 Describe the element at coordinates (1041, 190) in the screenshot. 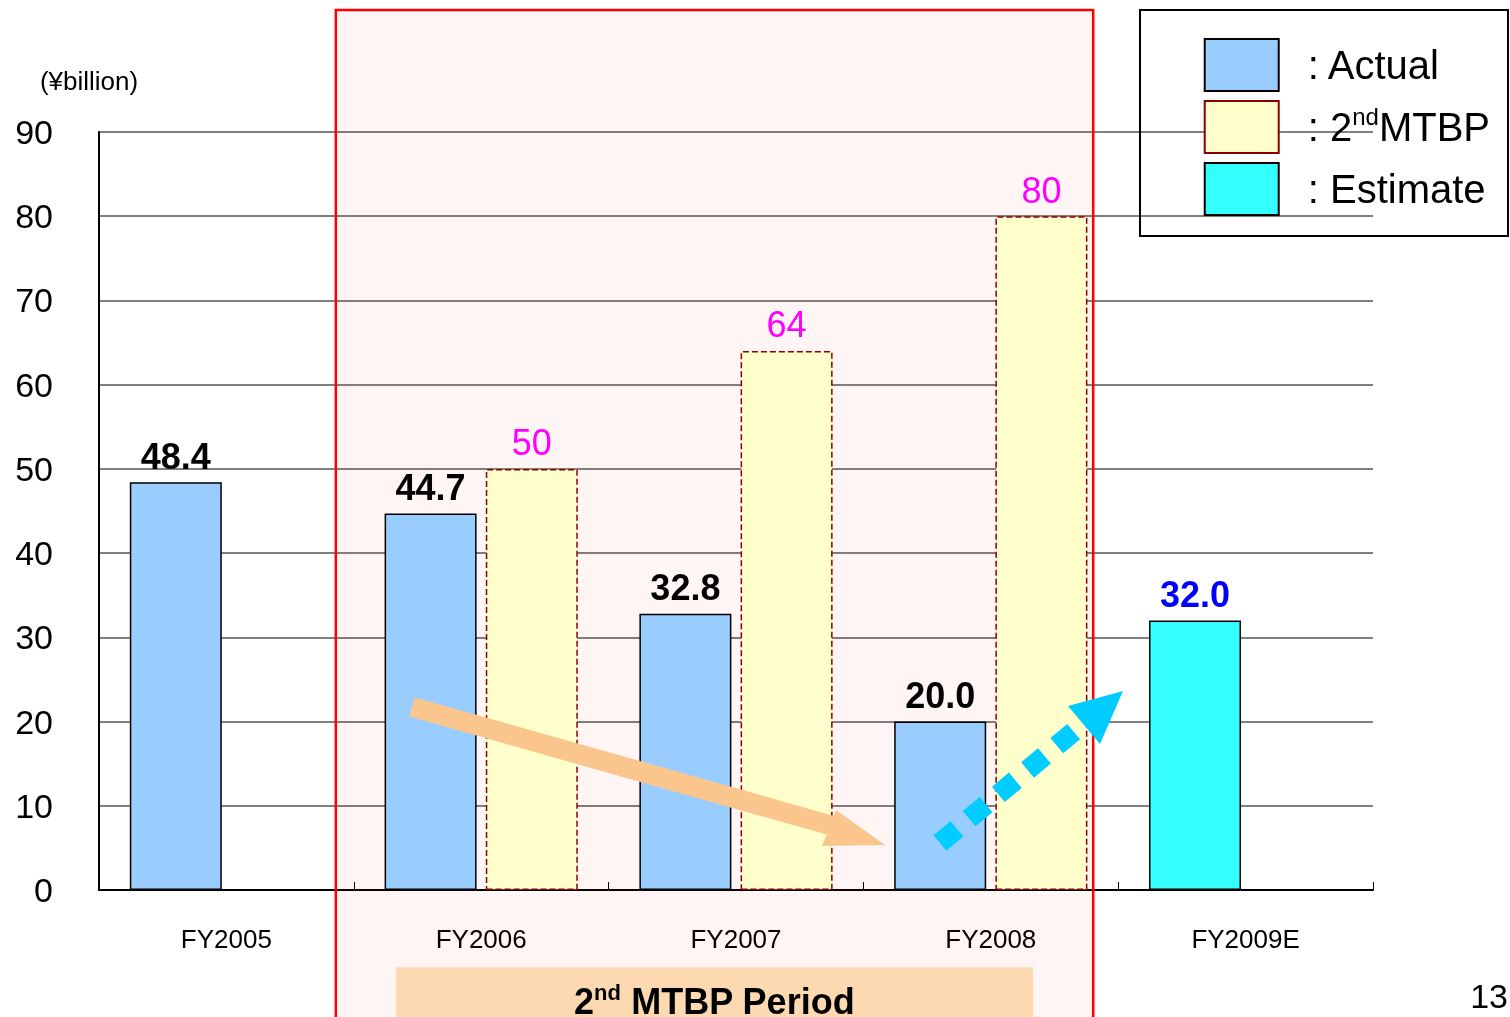

I see `data-label: 80` at that location.